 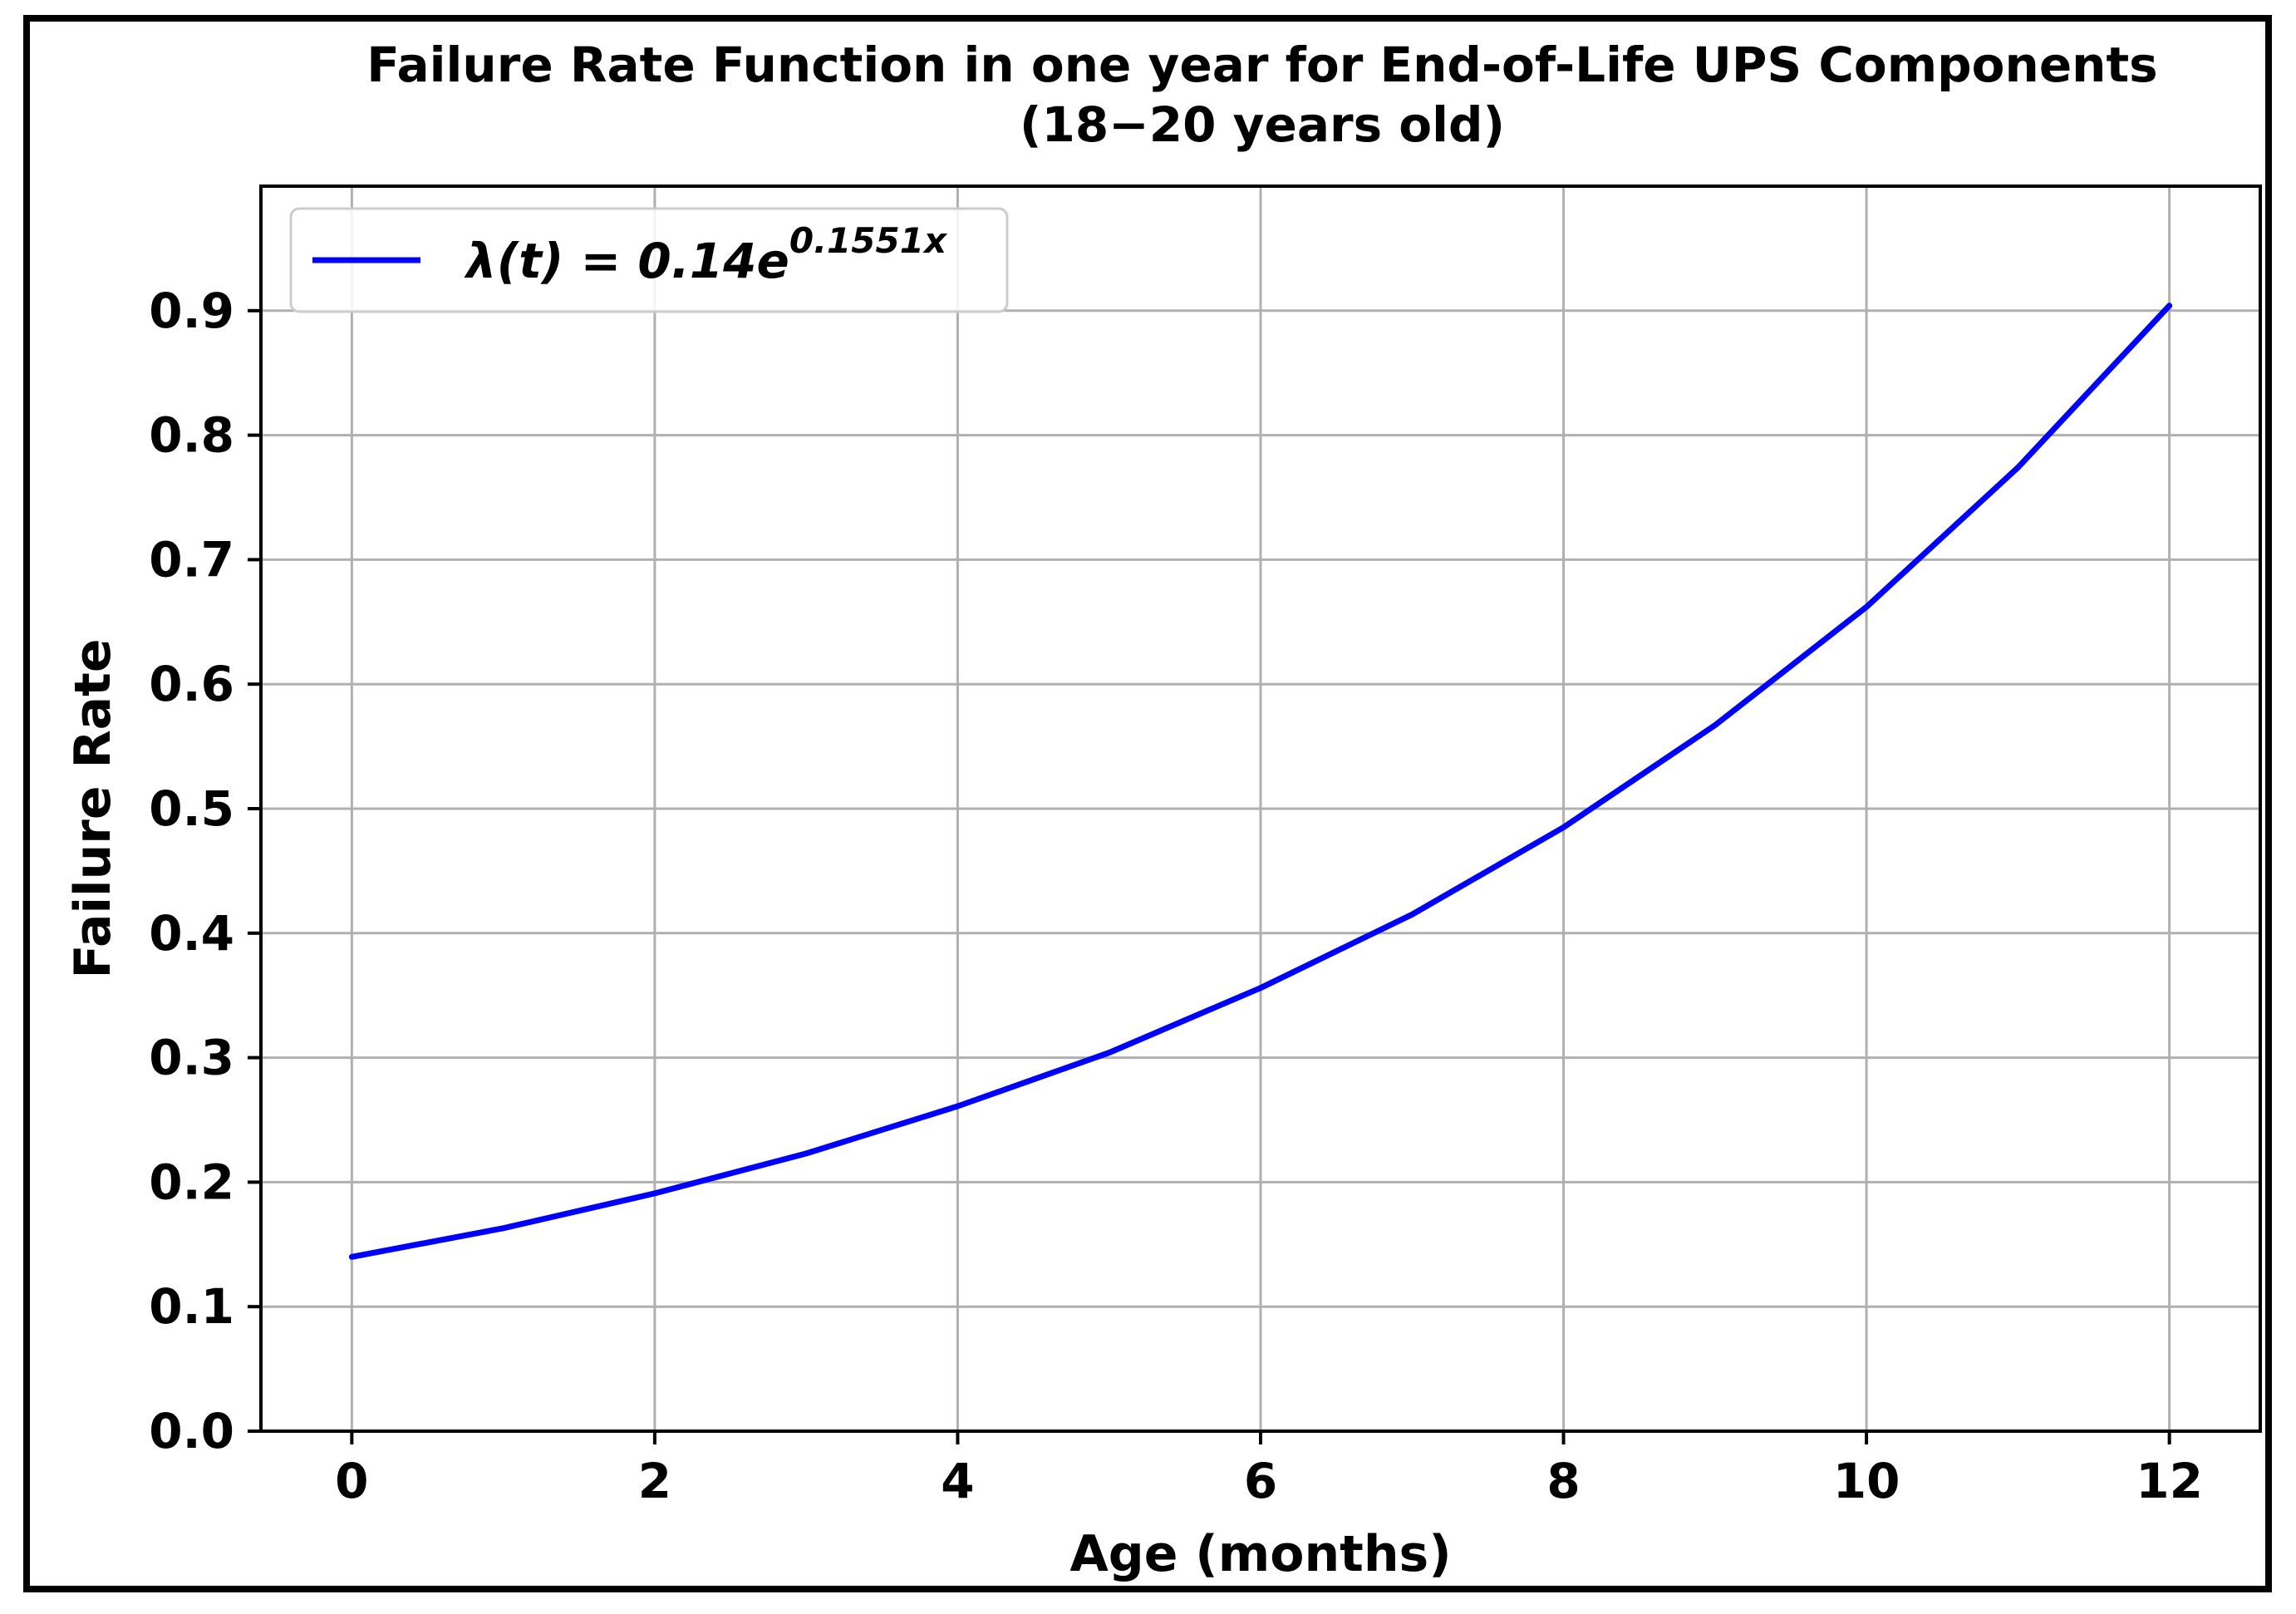 I want to click on chart-subtitle: (18−20 years old), so click(x=1262, y=124).